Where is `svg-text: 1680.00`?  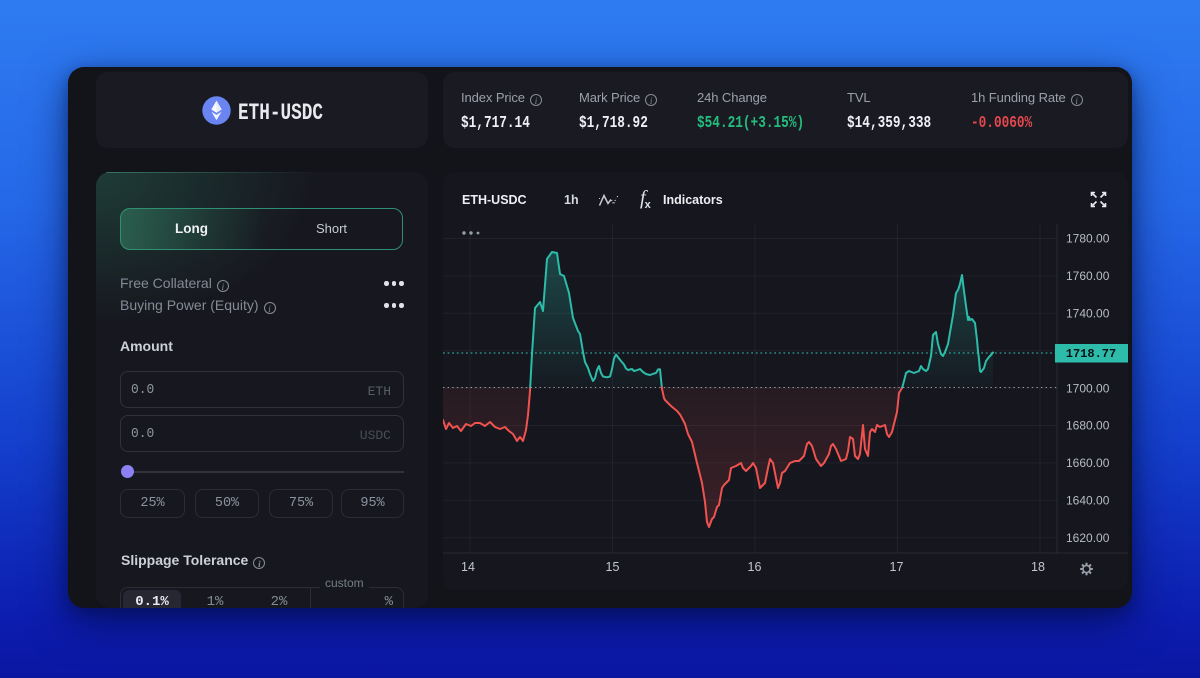
svg-text: 1680.00 is located at coordinates (1088, 426).